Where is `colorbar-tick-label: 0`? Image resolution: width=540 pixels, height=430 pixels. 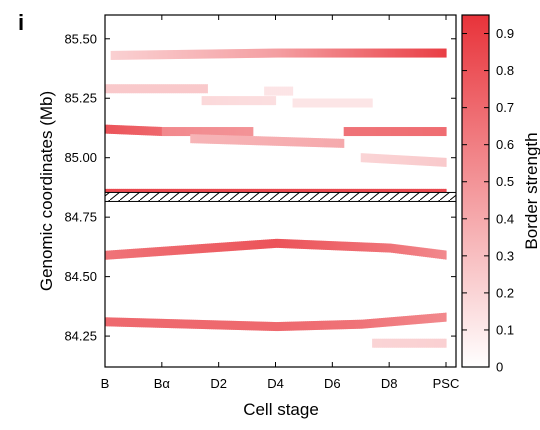 colorbar-tick-label: 0 is located at coordinates (499, 367).